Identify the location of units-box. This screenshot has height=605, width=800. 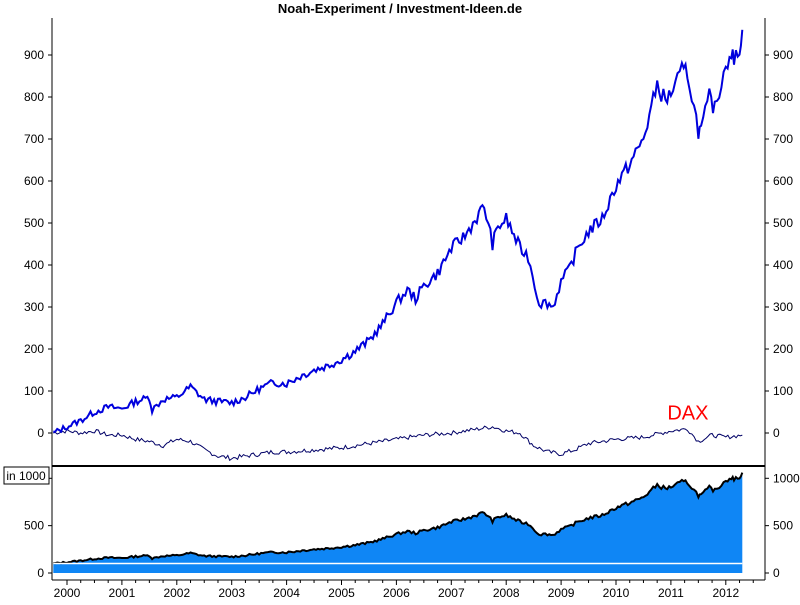
(26, 475).